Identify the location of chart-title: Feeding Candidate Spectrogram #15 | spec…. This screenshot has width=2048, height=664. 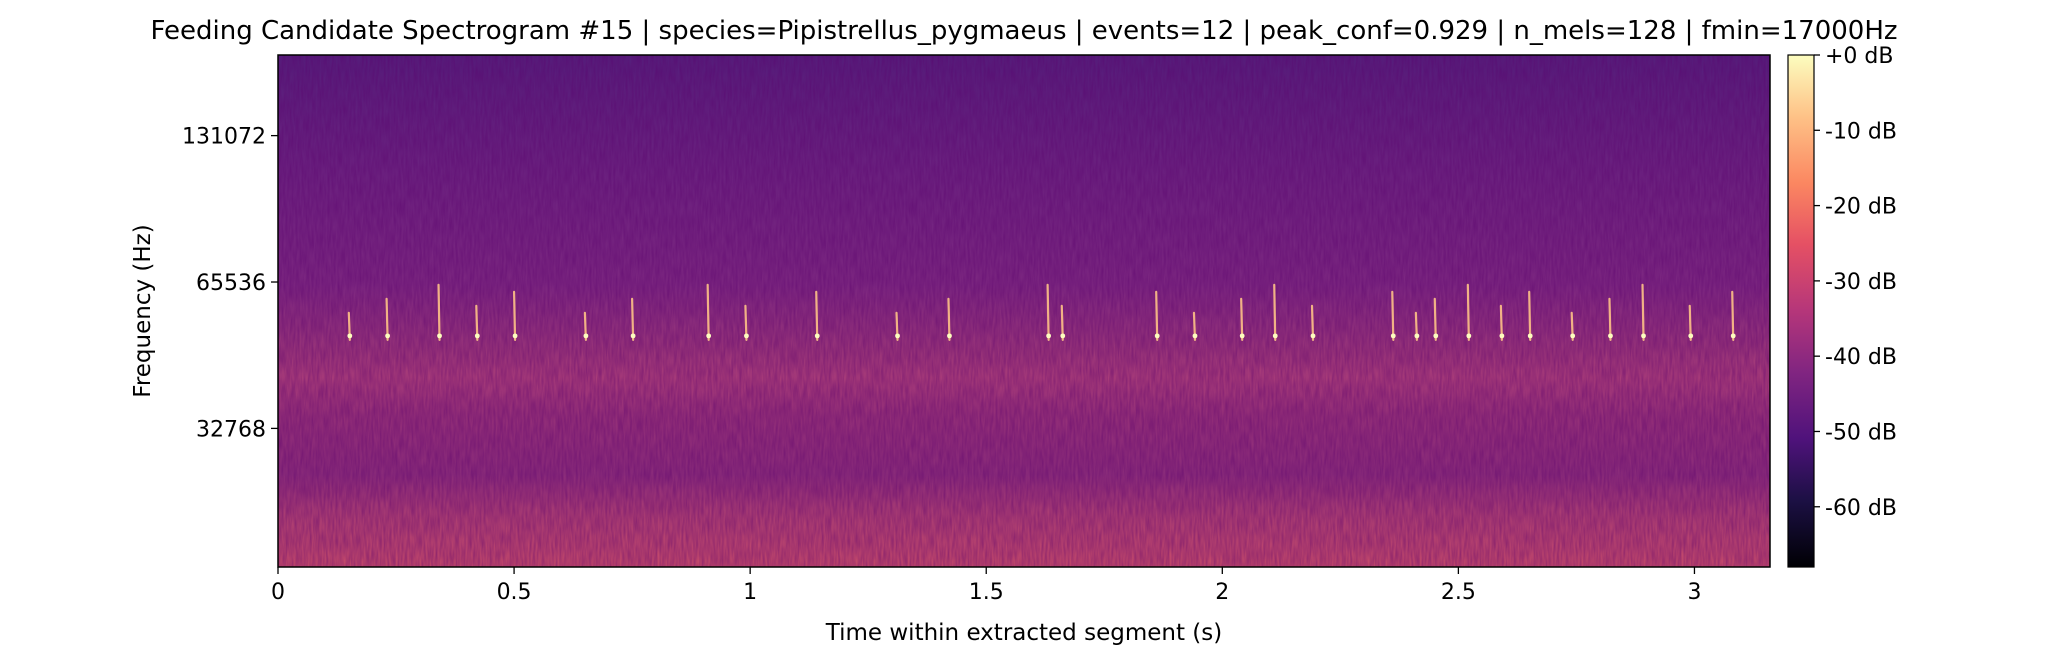
(1023, 31).